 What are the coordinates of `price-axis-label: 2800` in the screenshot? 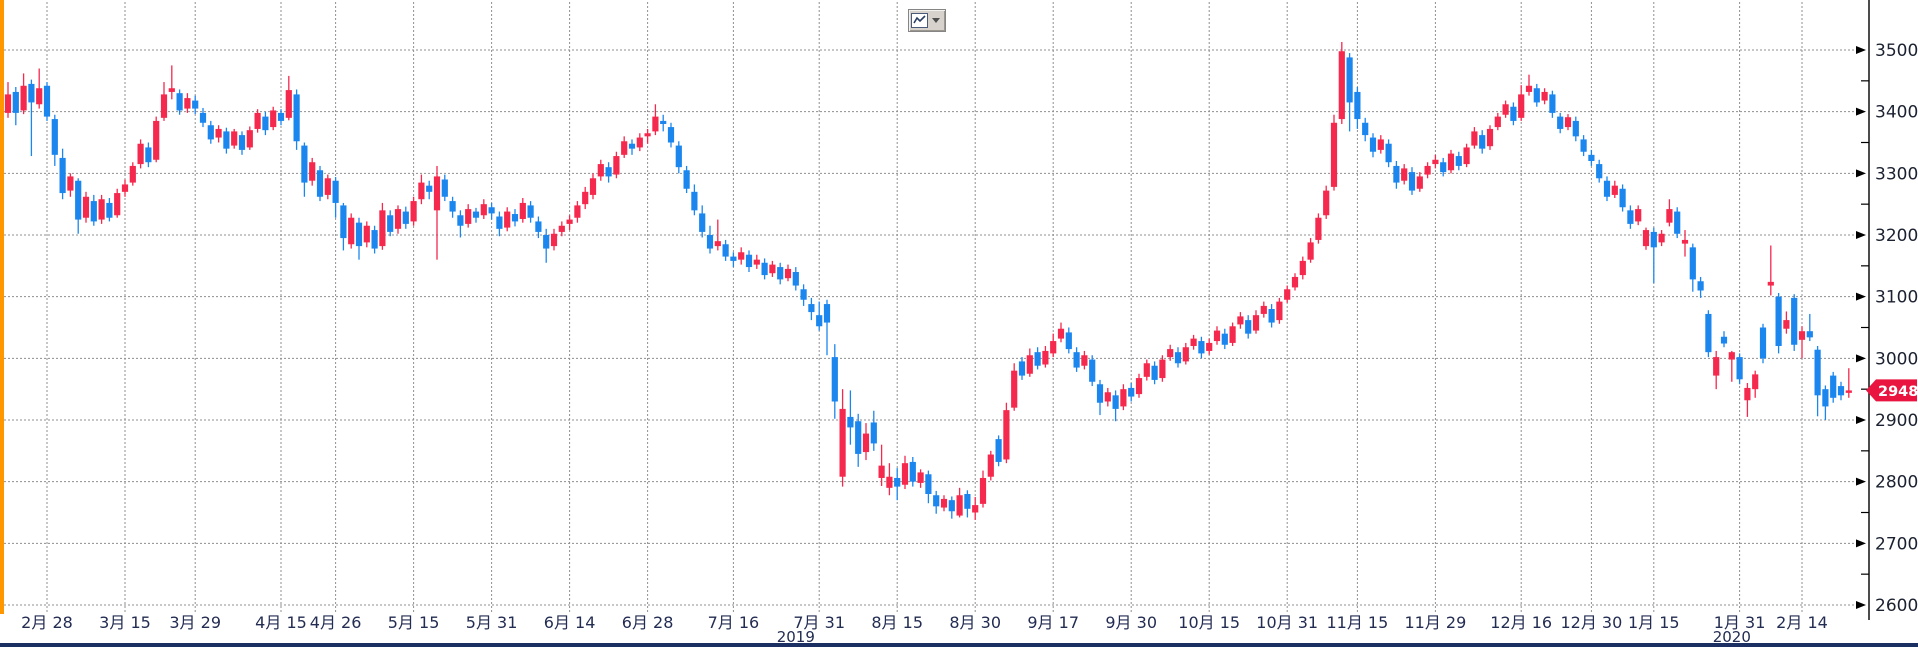 It's located at (1896, 483).